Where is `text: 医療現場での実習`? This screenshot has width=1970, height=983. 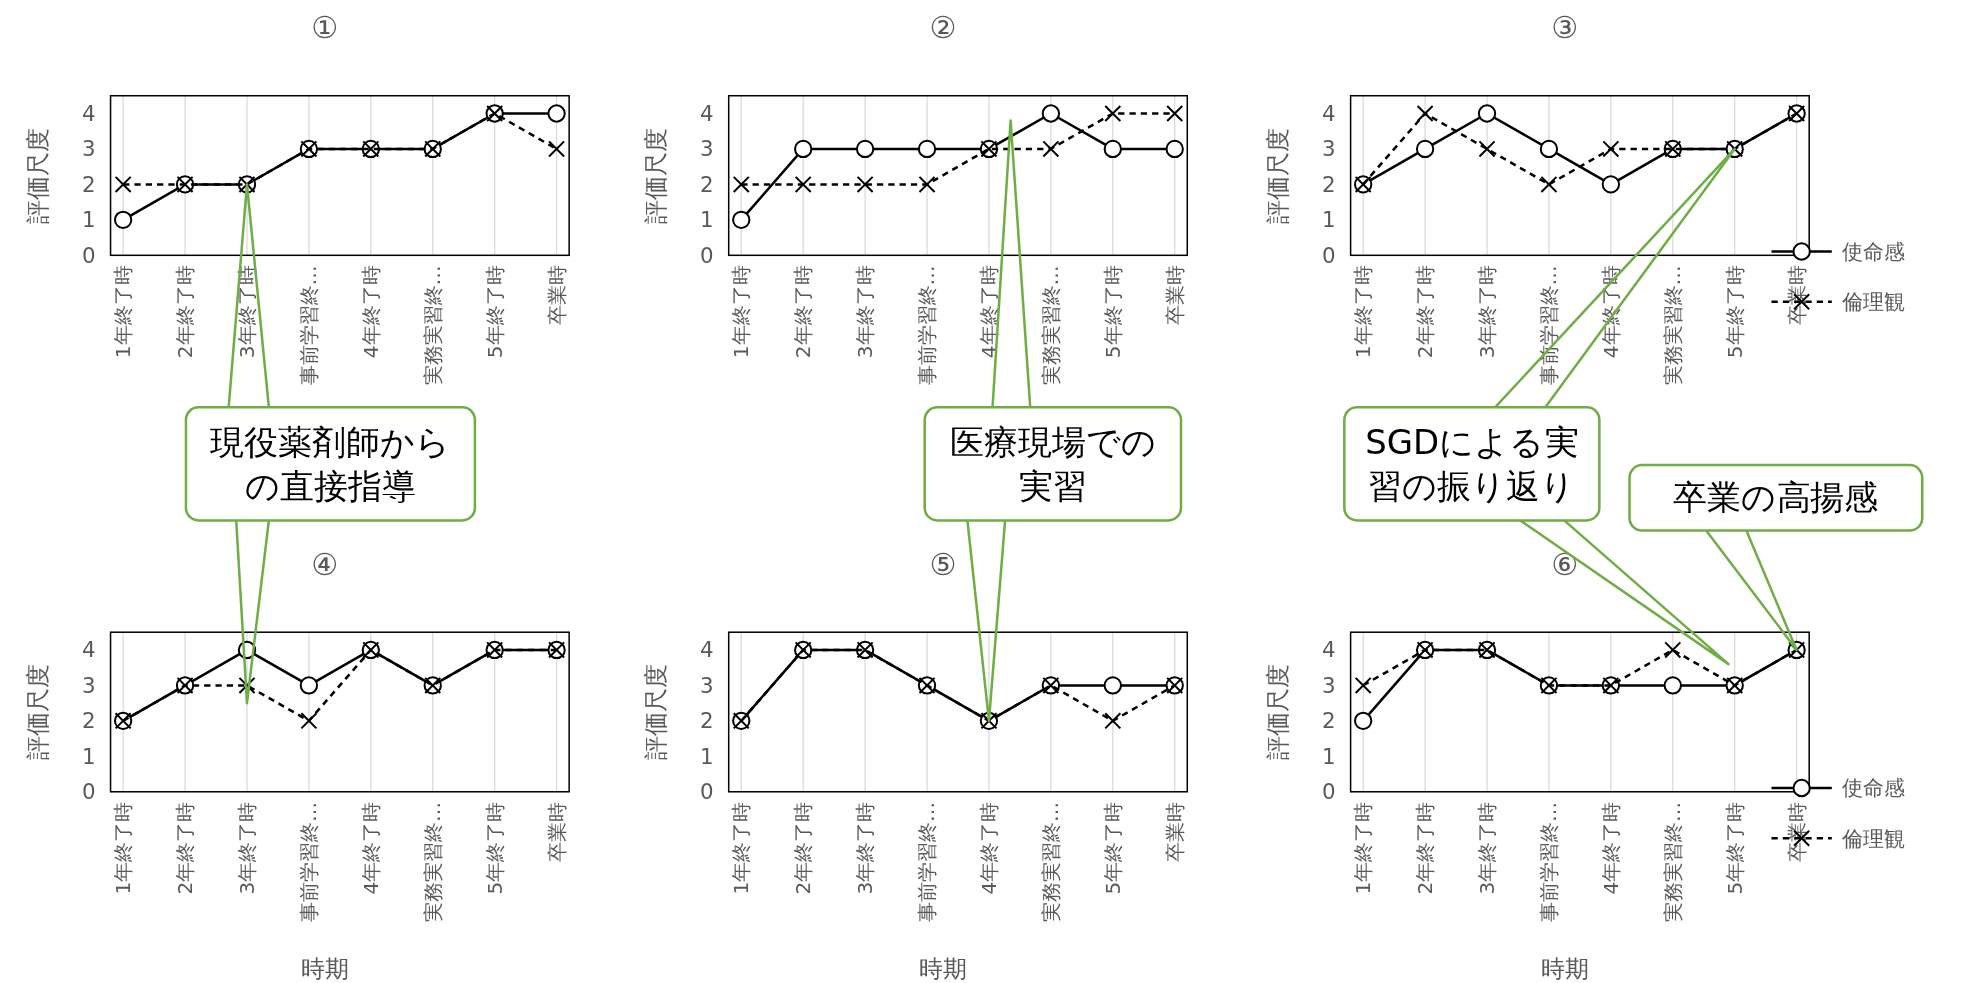
text: 医療現場での実習 is located at coordinates (1052, 464).